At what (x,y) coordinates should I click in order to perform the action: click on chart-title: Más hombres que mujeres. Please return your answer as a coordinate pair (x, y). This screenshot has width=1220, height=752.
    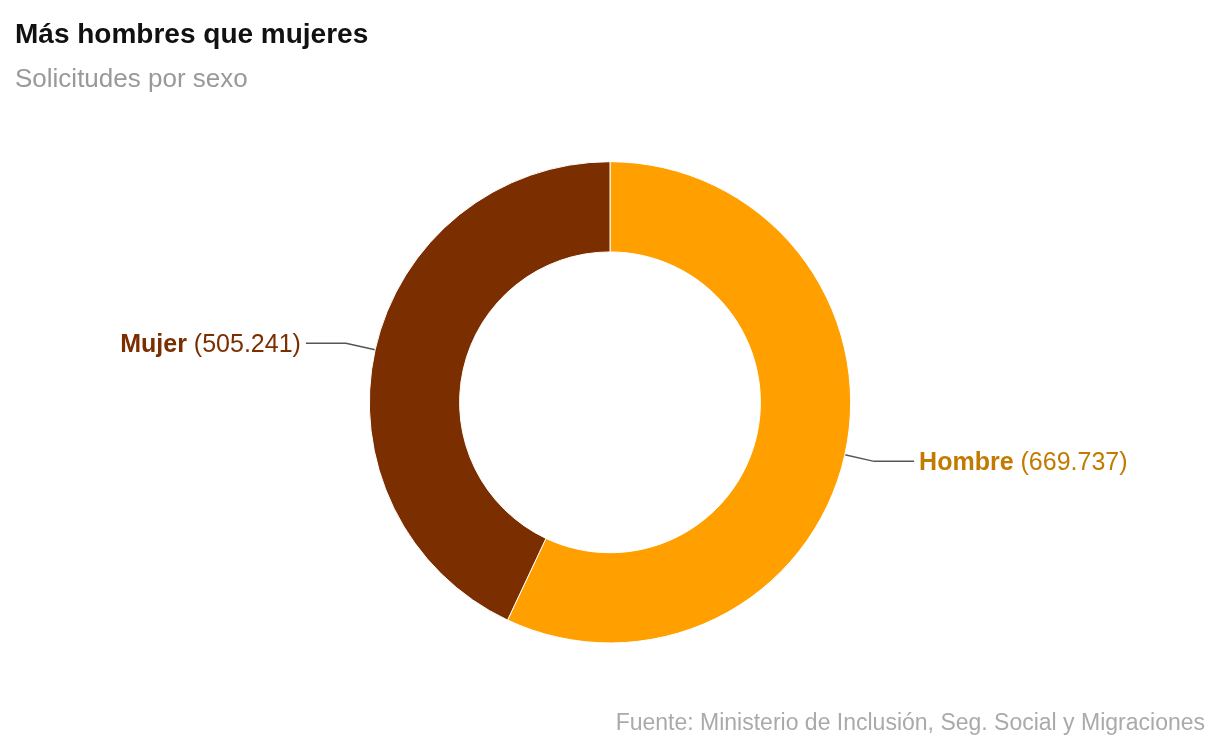
    Looking at the image, I should click on (192, 33).